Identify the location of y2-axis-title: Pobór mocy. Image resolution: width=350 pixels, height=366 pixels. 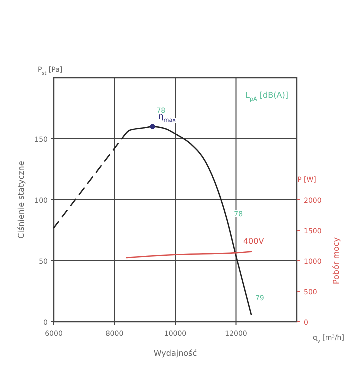
(336, 261).